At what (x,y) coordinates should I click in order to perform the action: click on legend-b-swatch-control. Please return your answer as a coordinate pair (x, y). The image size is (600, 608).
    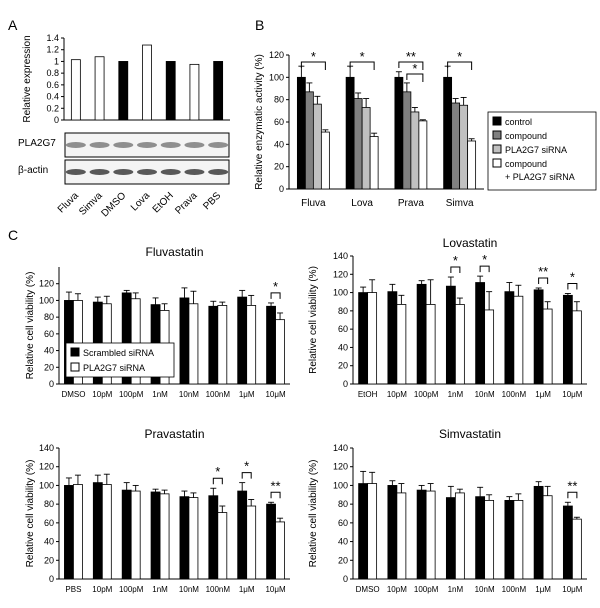
    Looking at the image, I should click on (497, 121).